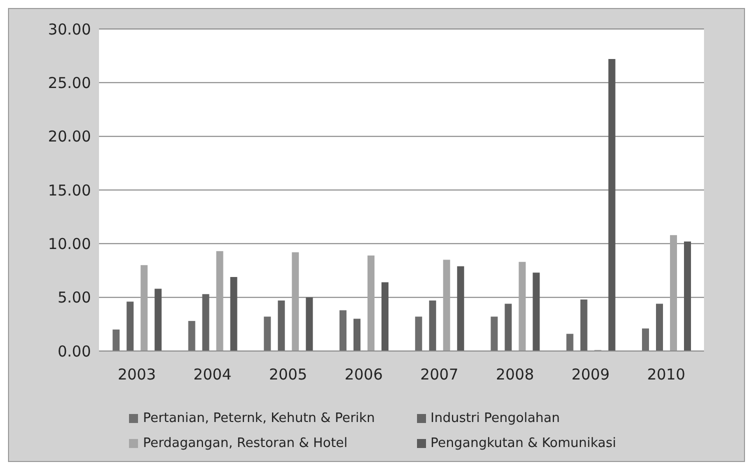 The image size is (753, 470). I want to click on y-tick-label: 25.00, so click(69, 83).